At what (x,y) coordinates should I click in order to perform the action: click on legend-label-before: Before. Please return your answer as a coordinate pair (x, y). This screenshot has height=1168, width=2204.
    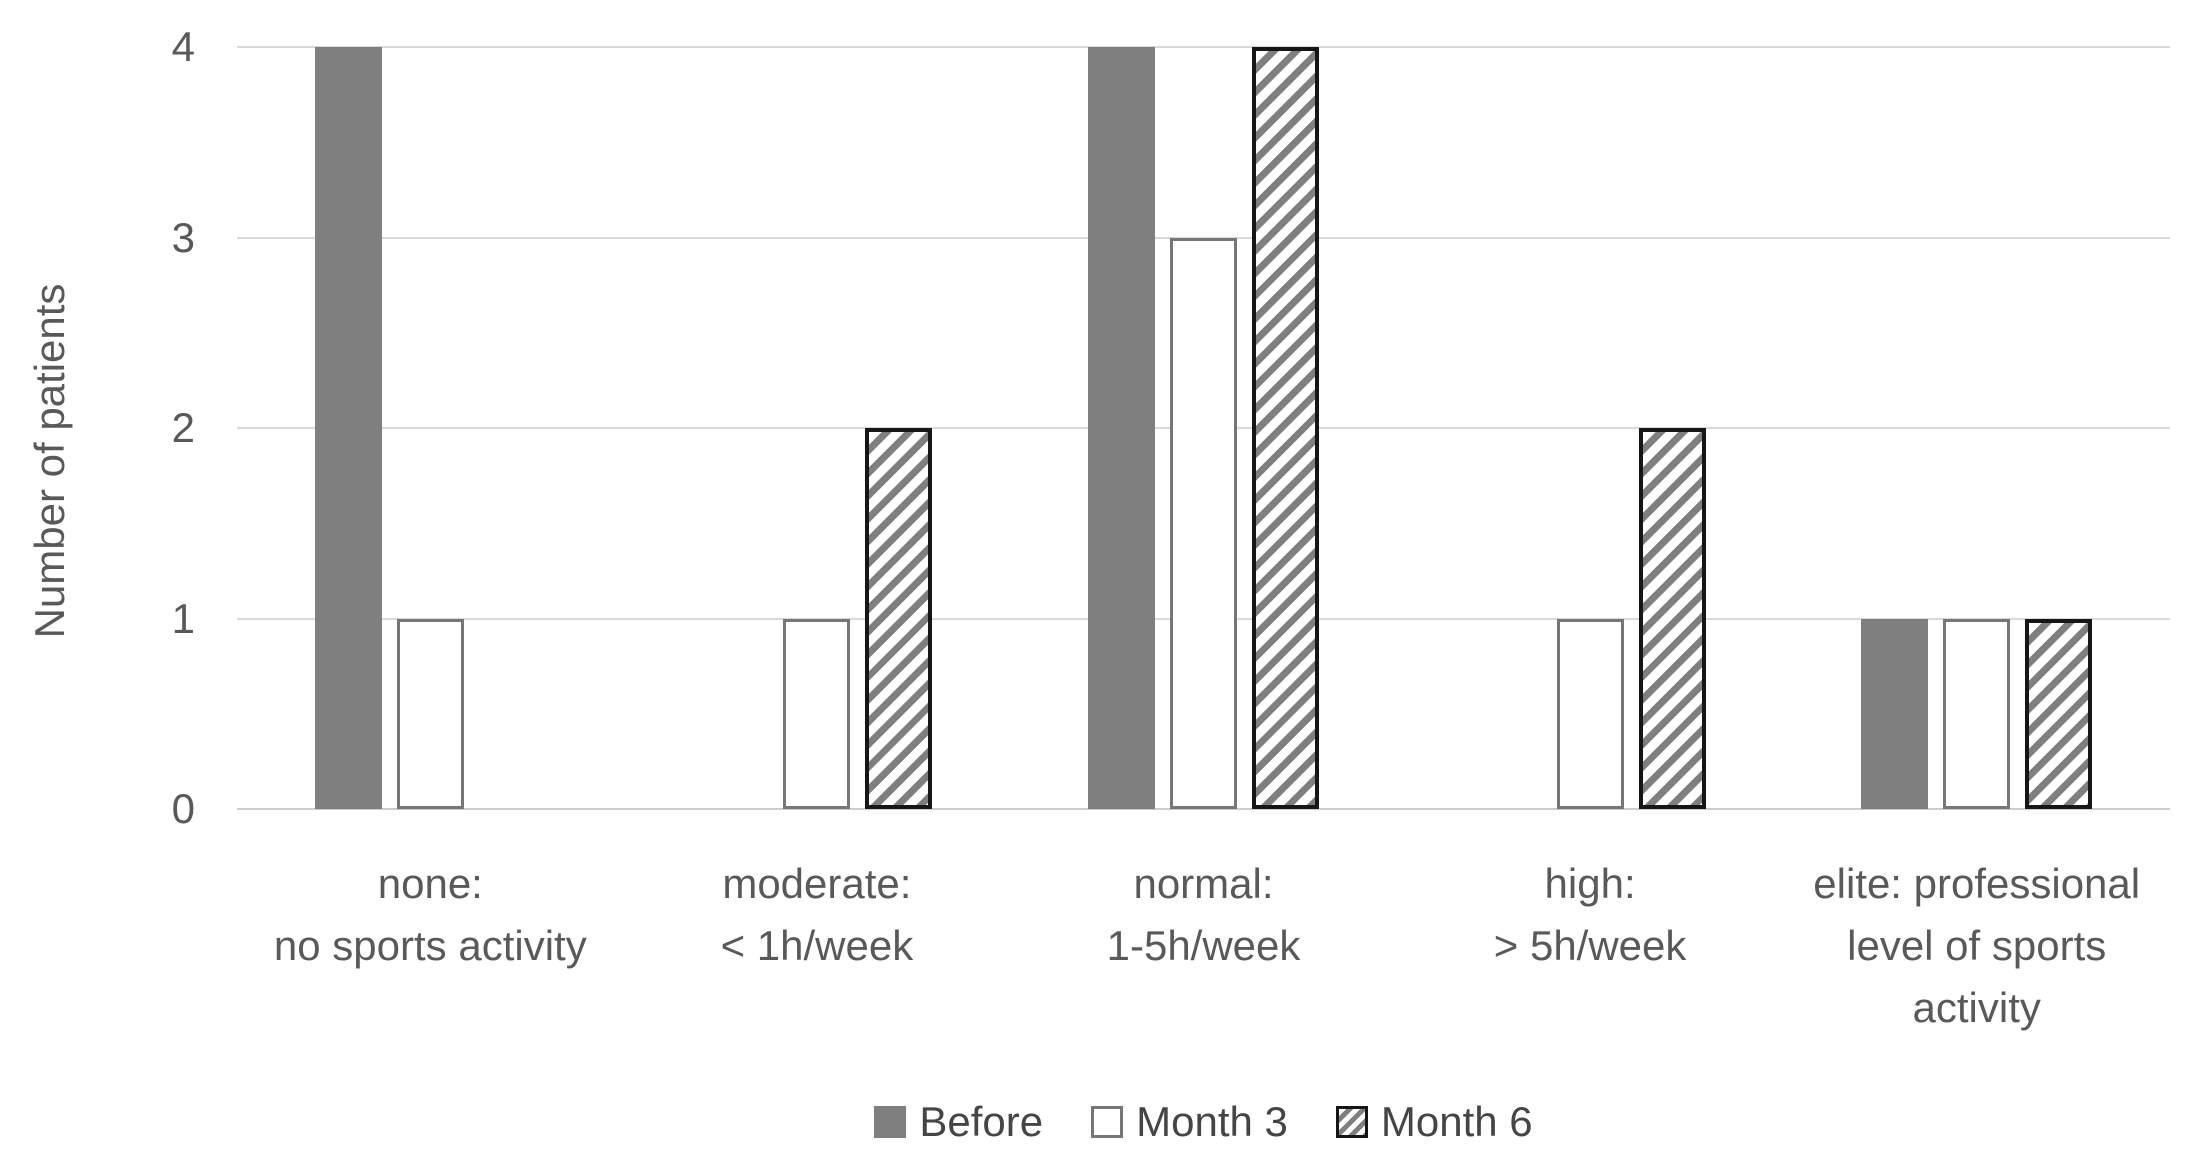
    Looking at the image, I should click on (981, 1121).